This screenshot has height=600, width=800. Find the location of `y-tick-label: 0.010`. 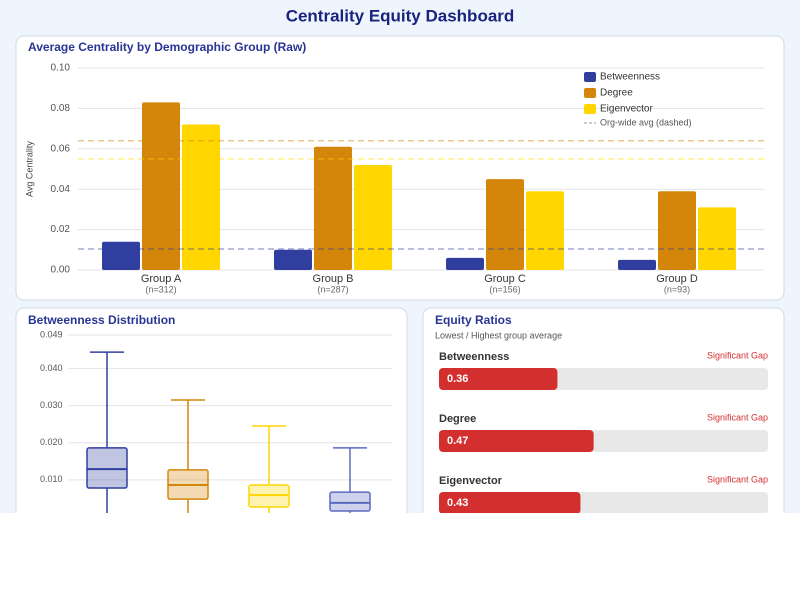

y-tick-label: 0.010 is located at coordinates (51, 479).